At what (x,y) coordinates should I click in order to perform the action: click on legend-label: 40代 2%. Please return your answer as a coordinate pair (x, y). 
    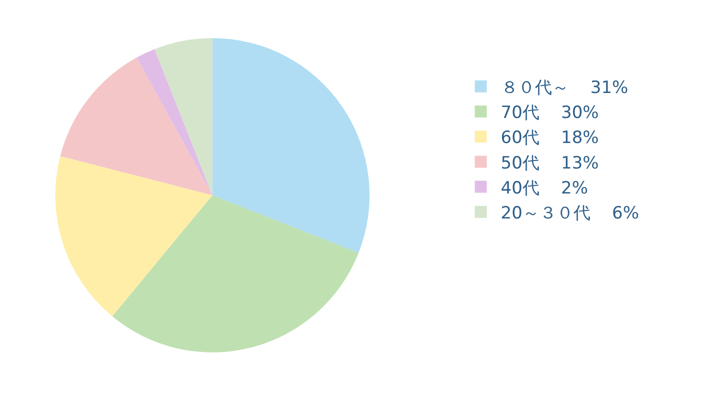
    Looking at the image, I should click on (544, 188).